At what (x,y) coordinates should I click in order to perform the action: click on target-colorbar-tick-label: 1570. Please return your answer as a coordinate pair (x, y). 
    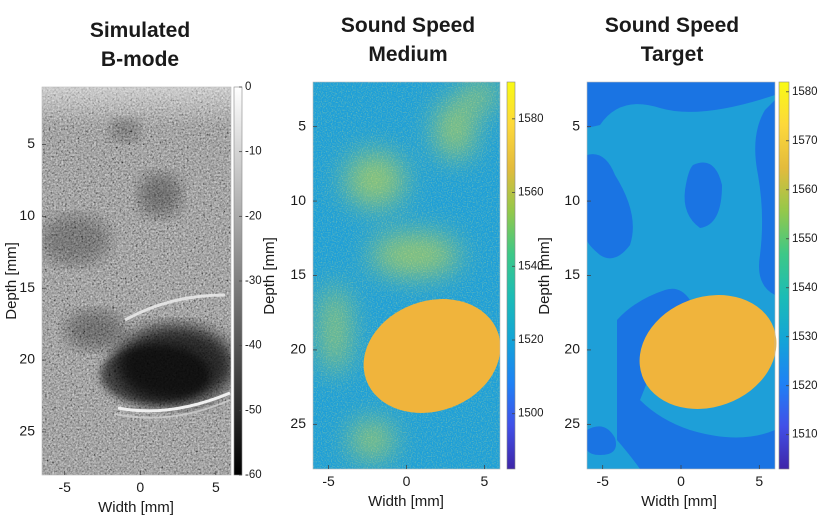
    Looking at the image, I should click on (805, 141).